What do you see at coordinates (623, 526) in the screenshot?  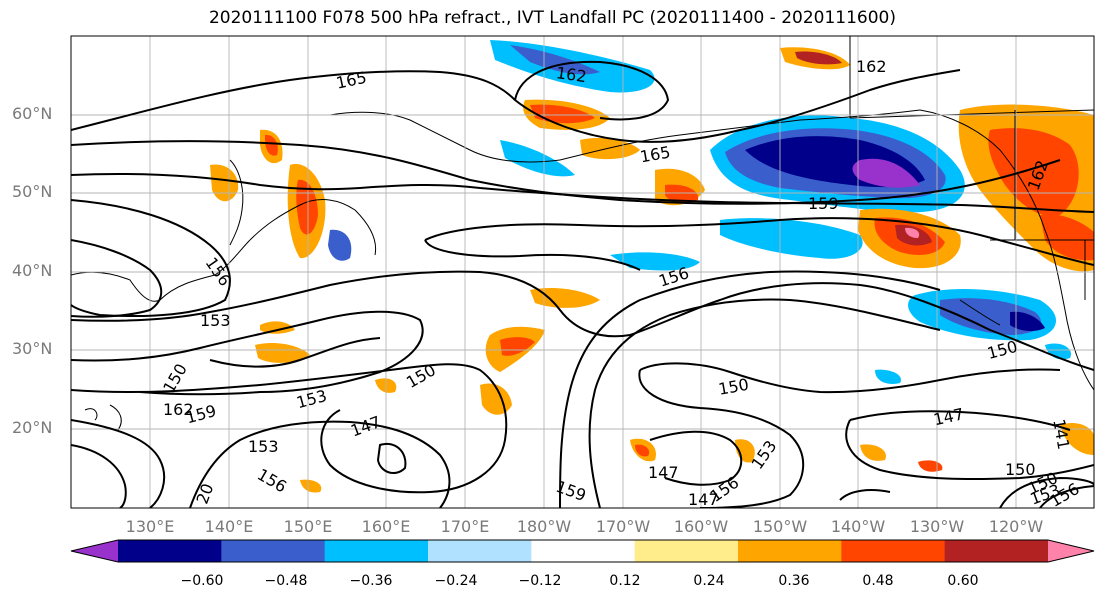 I see `lon-label: 170°W` at bounding box center [623, 526].